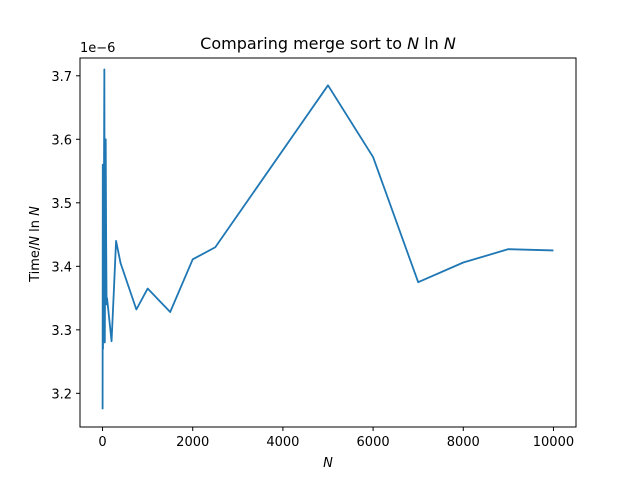 This screenshot has height=480, width=640. What do you see at coordinates (102, 442) in the screenshot?
I see `x-tick-label: 0` at bounding box center [102, 442].